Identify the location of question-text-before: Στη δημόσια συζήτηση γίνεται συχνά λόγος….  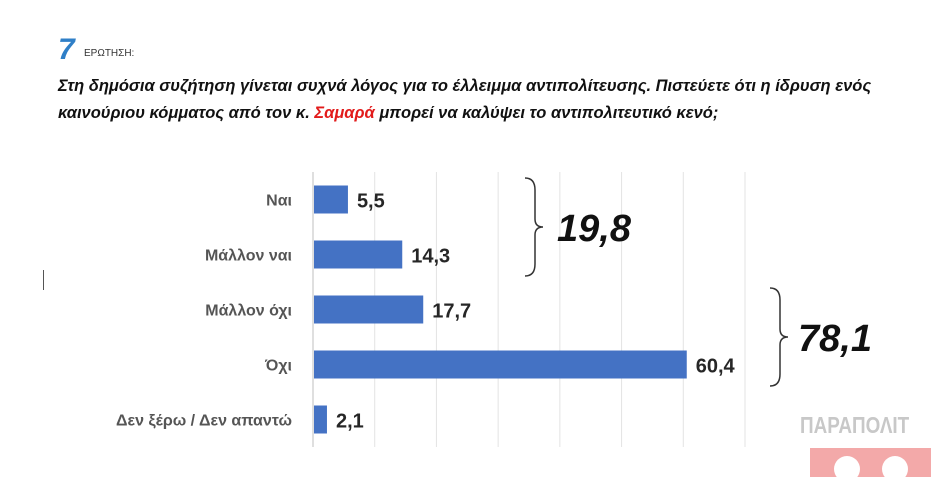
(465, 99).